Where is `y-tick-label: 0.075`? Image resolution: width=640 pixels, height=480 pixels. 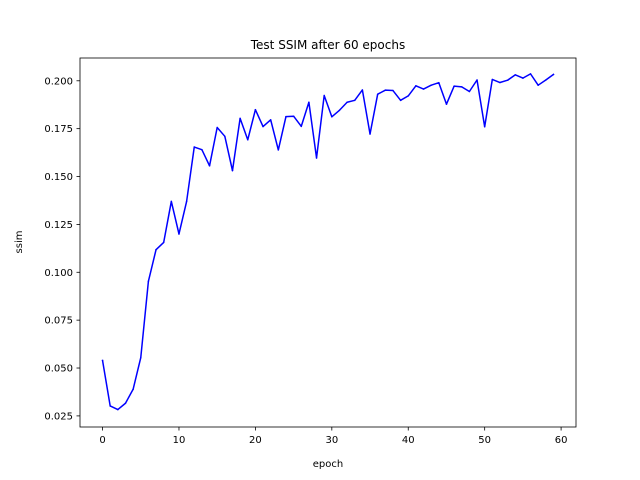 y-tick-label: 0.075 is located at coordinates (58, 321).